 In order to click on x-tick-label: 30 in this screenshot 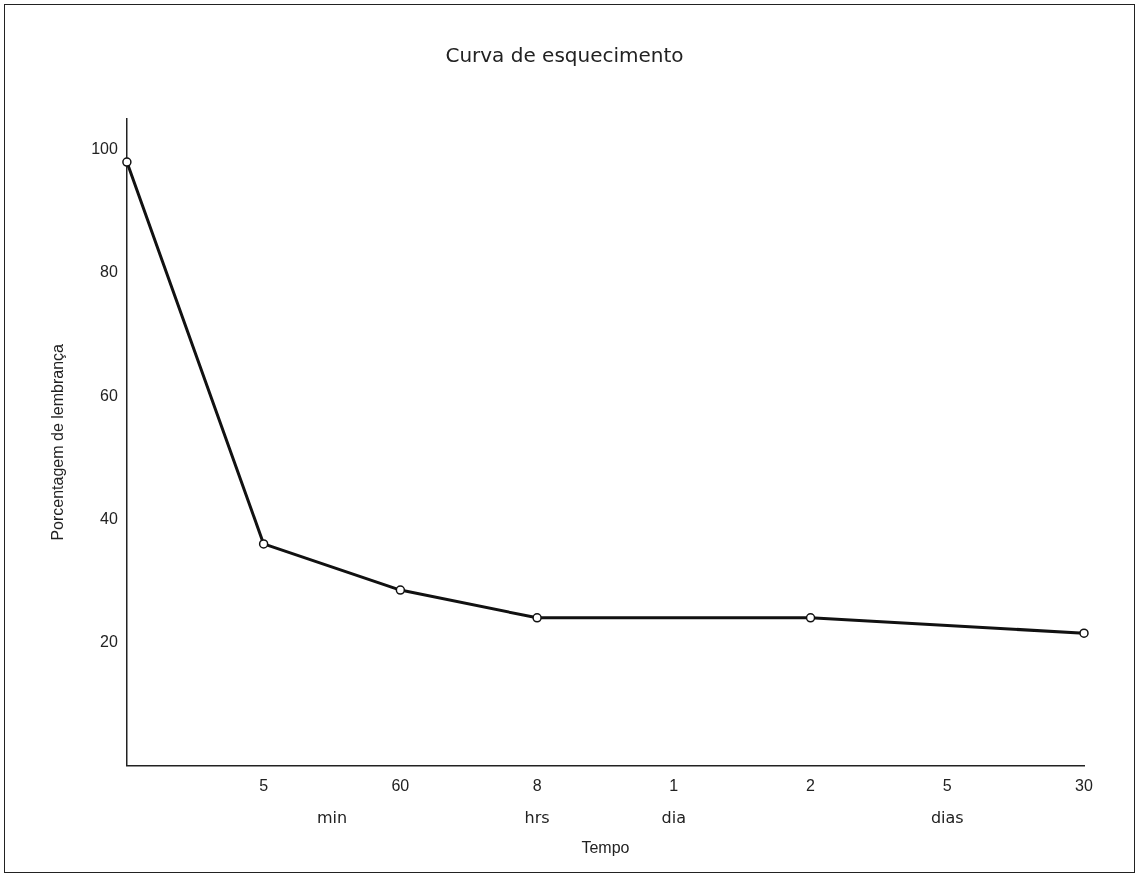, I will do `click(1084, 785)`.